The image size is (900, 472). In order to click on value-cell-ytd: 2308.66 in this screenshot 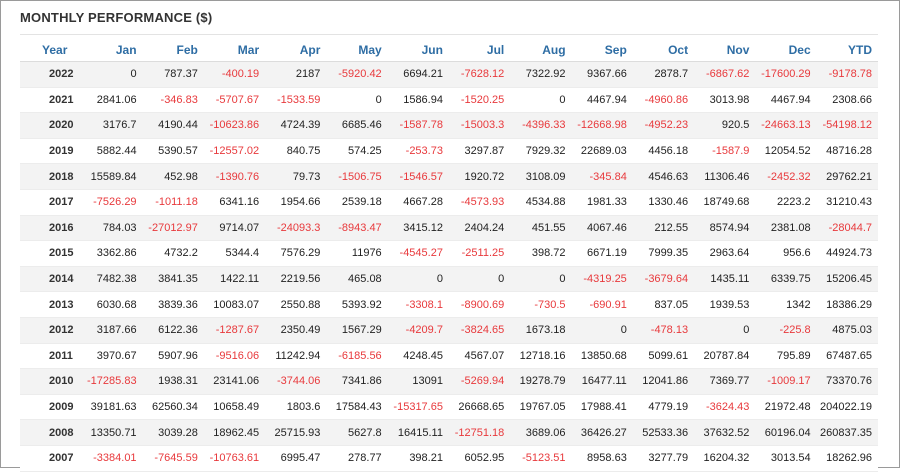, I will do `click(847, 100)`.